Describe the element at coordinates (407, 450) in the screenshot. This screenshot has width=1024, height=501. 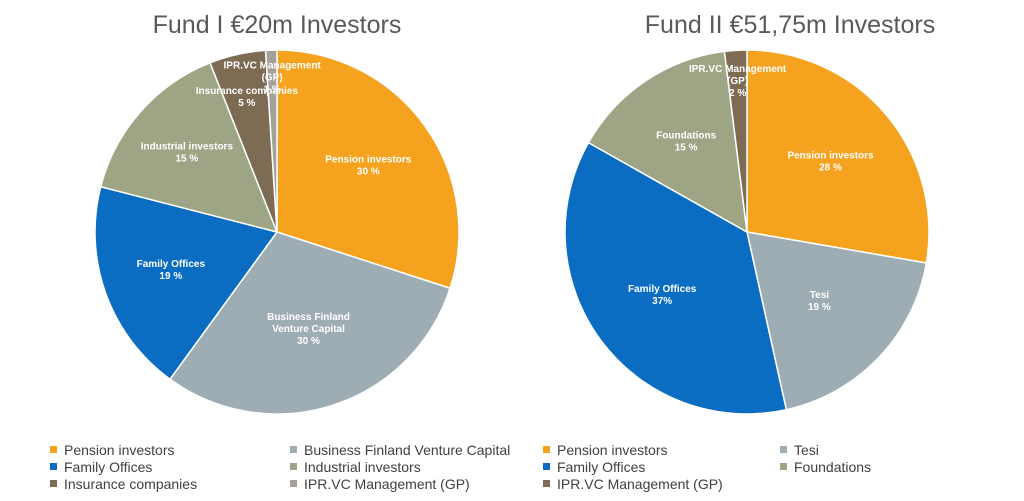
I see `legend-label: Business Finland Venture Capital` at that location.